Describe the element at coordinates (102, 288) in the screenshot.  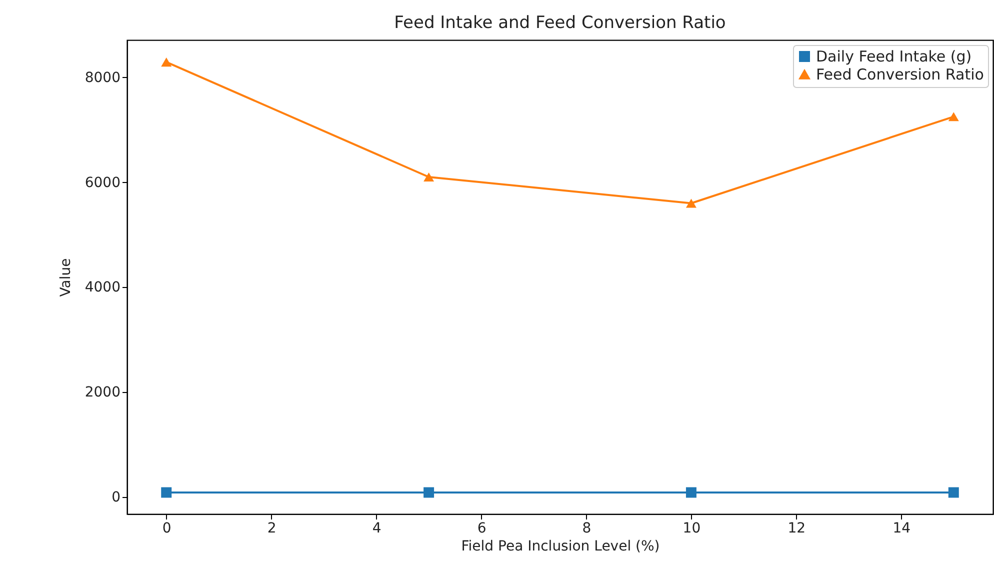
I see `y-tick-label: 4000` at that location.